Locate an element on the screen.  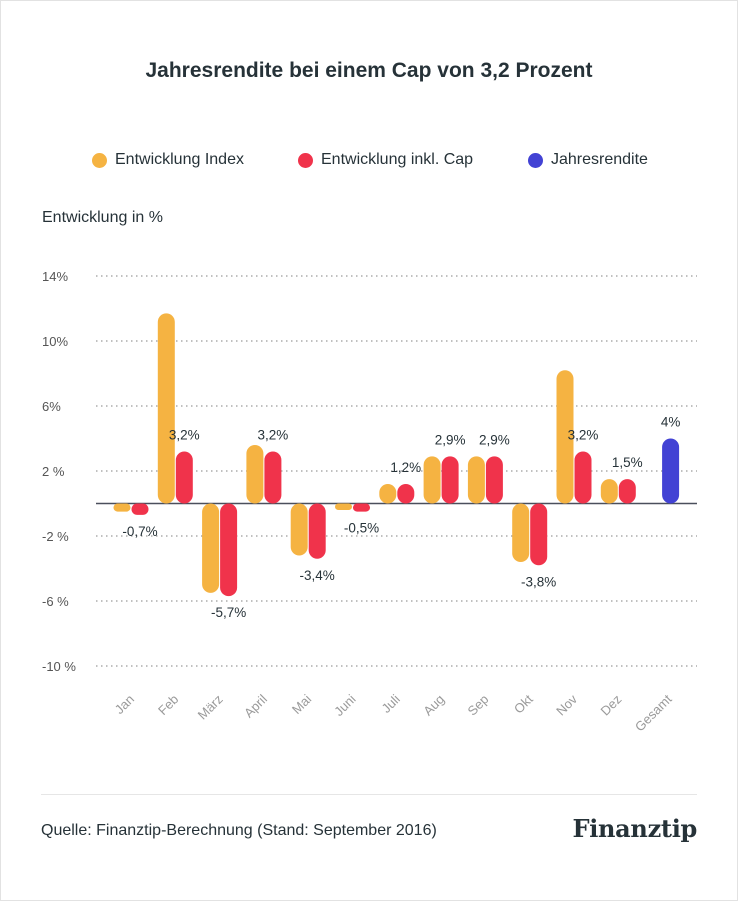
legend-label-cap: Entwicklung inkl. Cap is located at coordinates (397, 159).